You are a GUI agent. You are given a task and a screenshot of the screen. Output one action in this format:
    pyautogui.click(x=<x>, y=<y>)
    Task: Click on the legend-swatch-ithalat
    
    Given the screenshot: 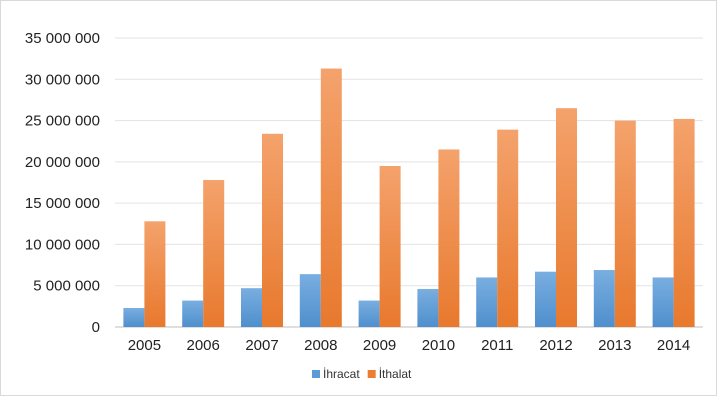 What is the action you would take?
    pyautogui.click(x=371, y=374)
    